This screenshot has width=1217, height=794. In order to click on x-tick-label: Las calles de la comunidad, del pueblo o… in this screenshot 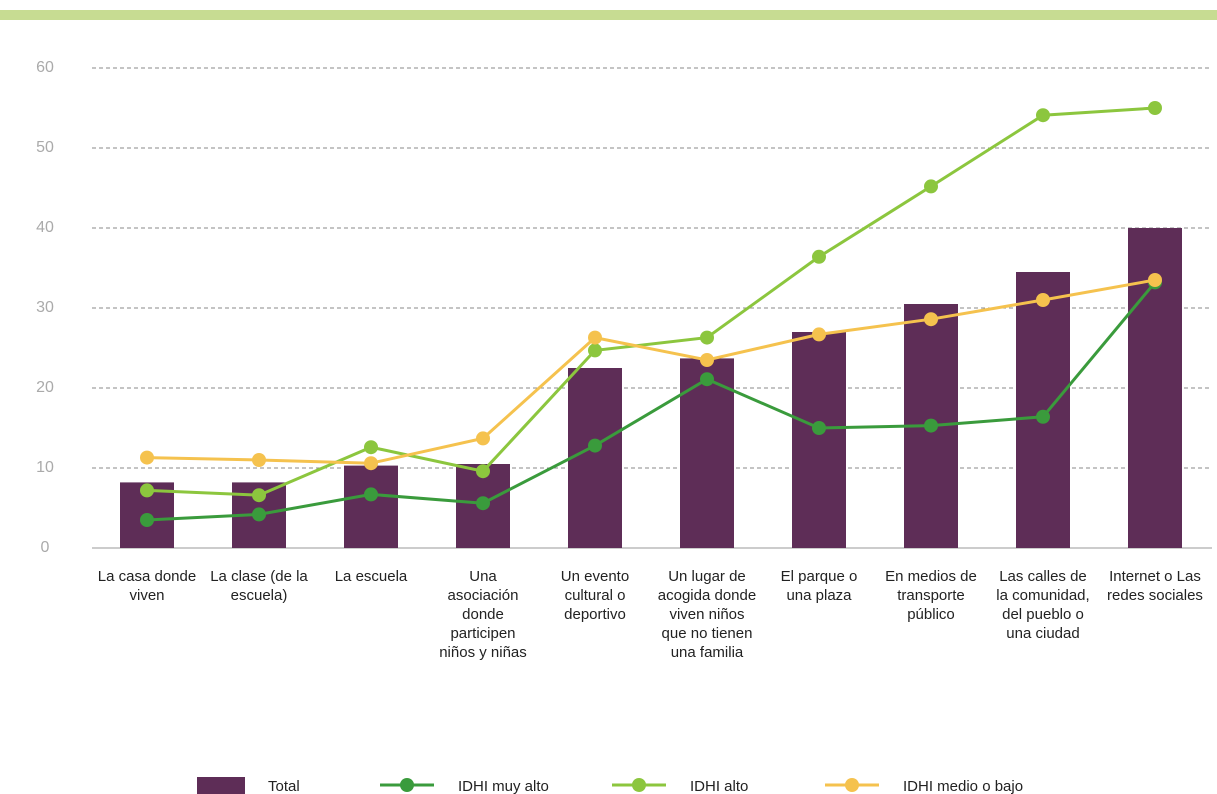, I will do `click(1043, 605)`.